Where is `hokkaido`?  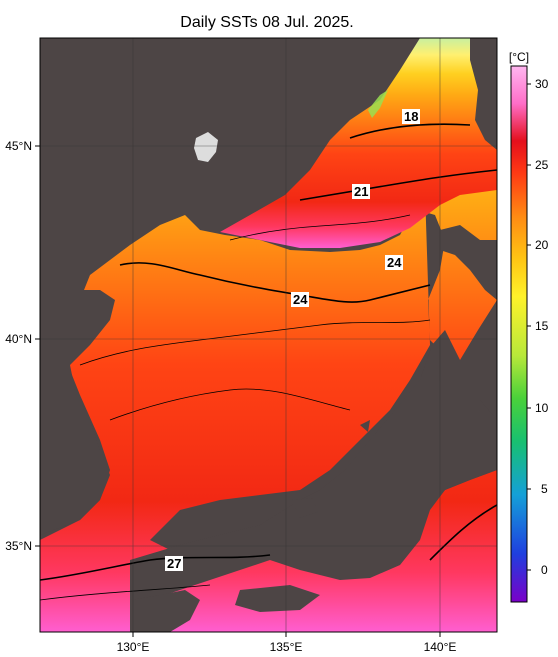 hokkaido is located at coordinates (483, 94).